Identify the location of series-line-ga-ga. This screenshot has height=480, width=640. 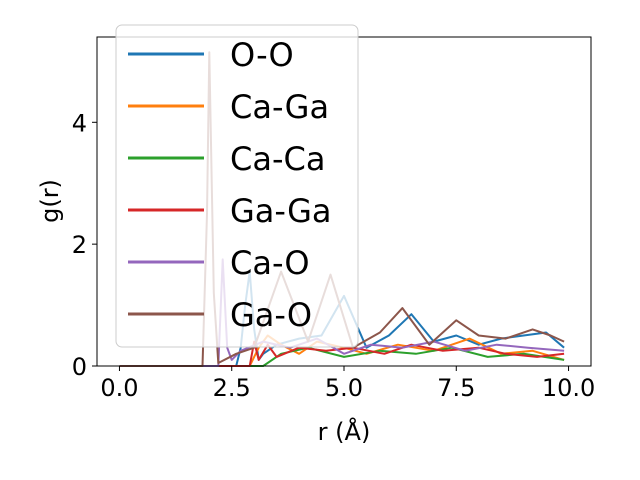
(342, 353).